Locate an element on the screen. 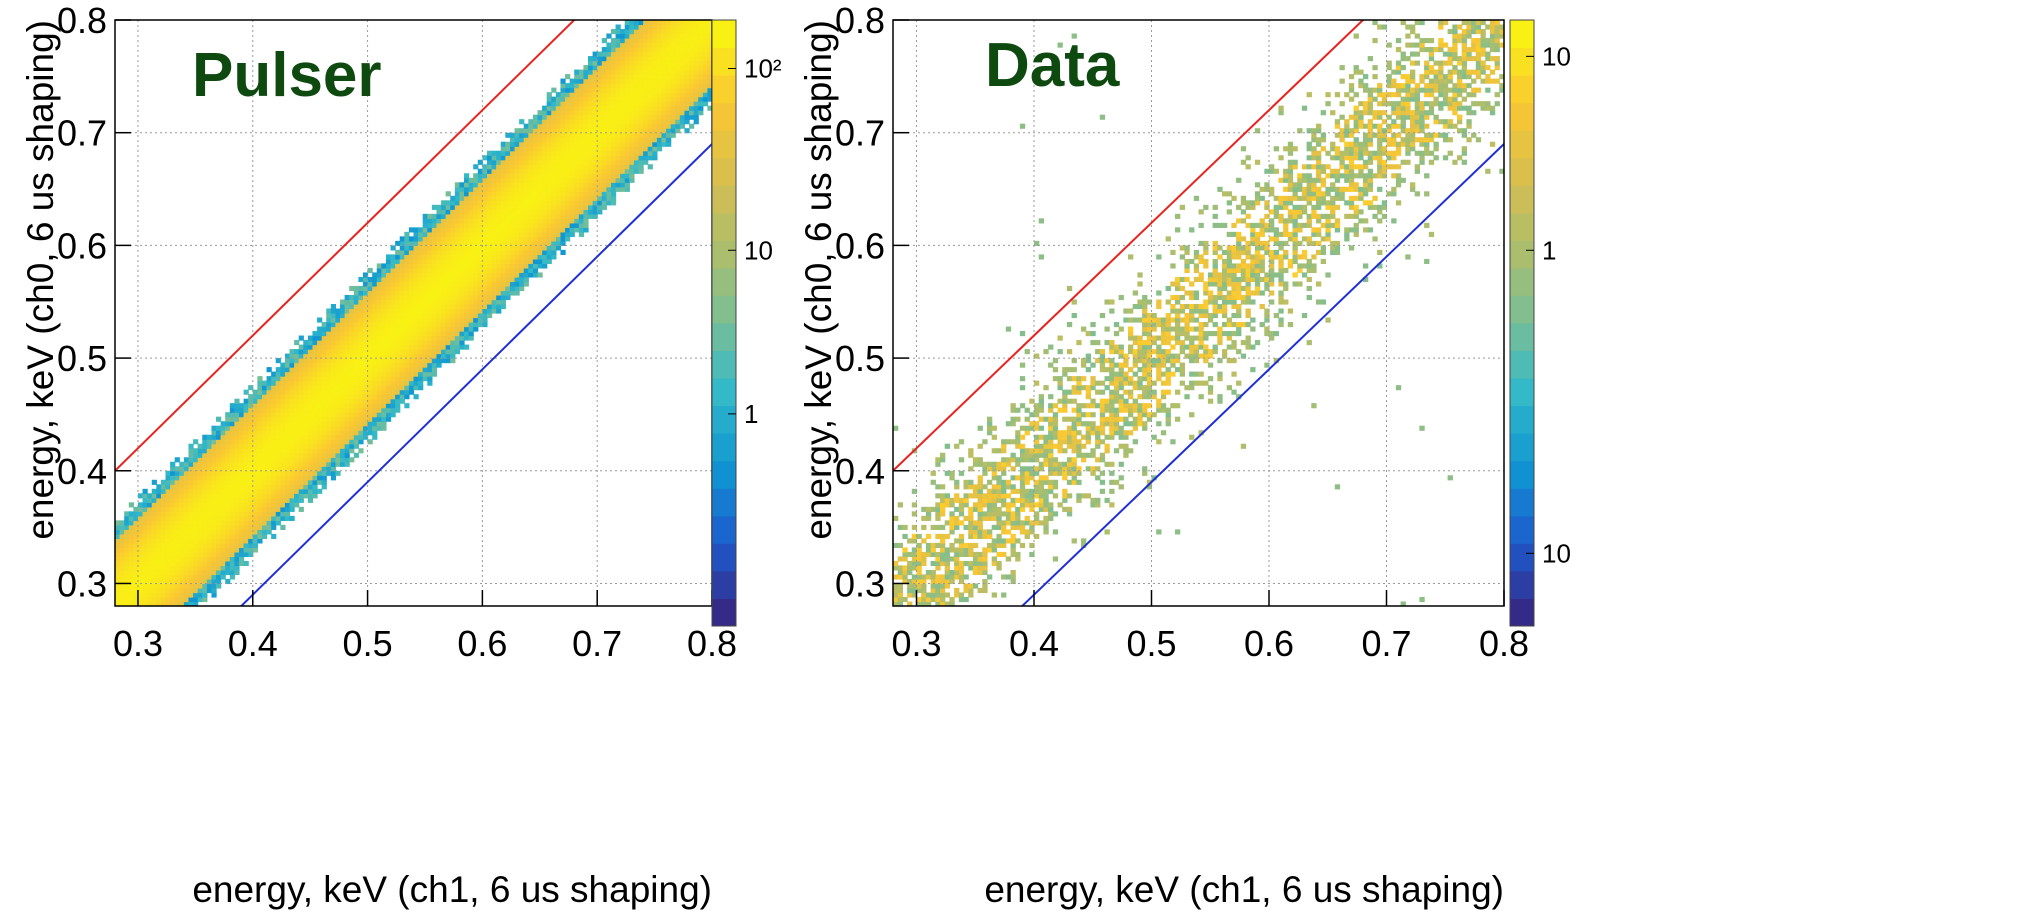 The image size is (2020, 914). panel-annotation: Data is located at coordinates (1052, 65).